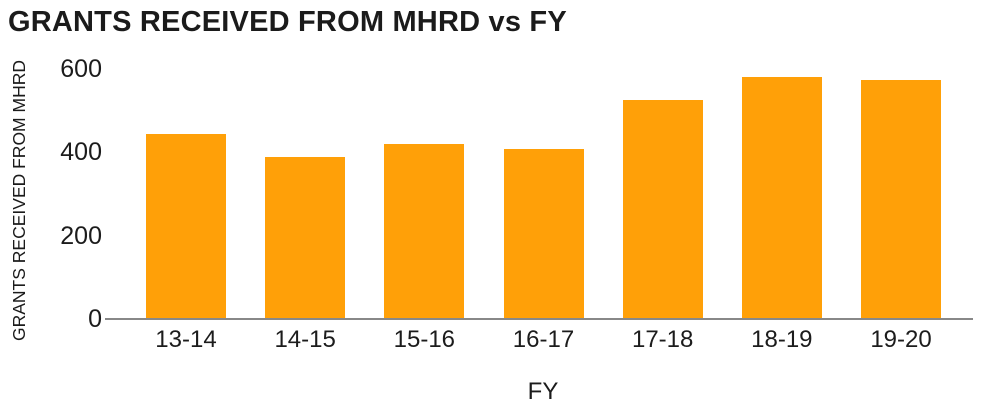 Image resolution: width=983 pixels, height=412 pixels. I want to click on y-tick-label: 400, so click(81, 152).